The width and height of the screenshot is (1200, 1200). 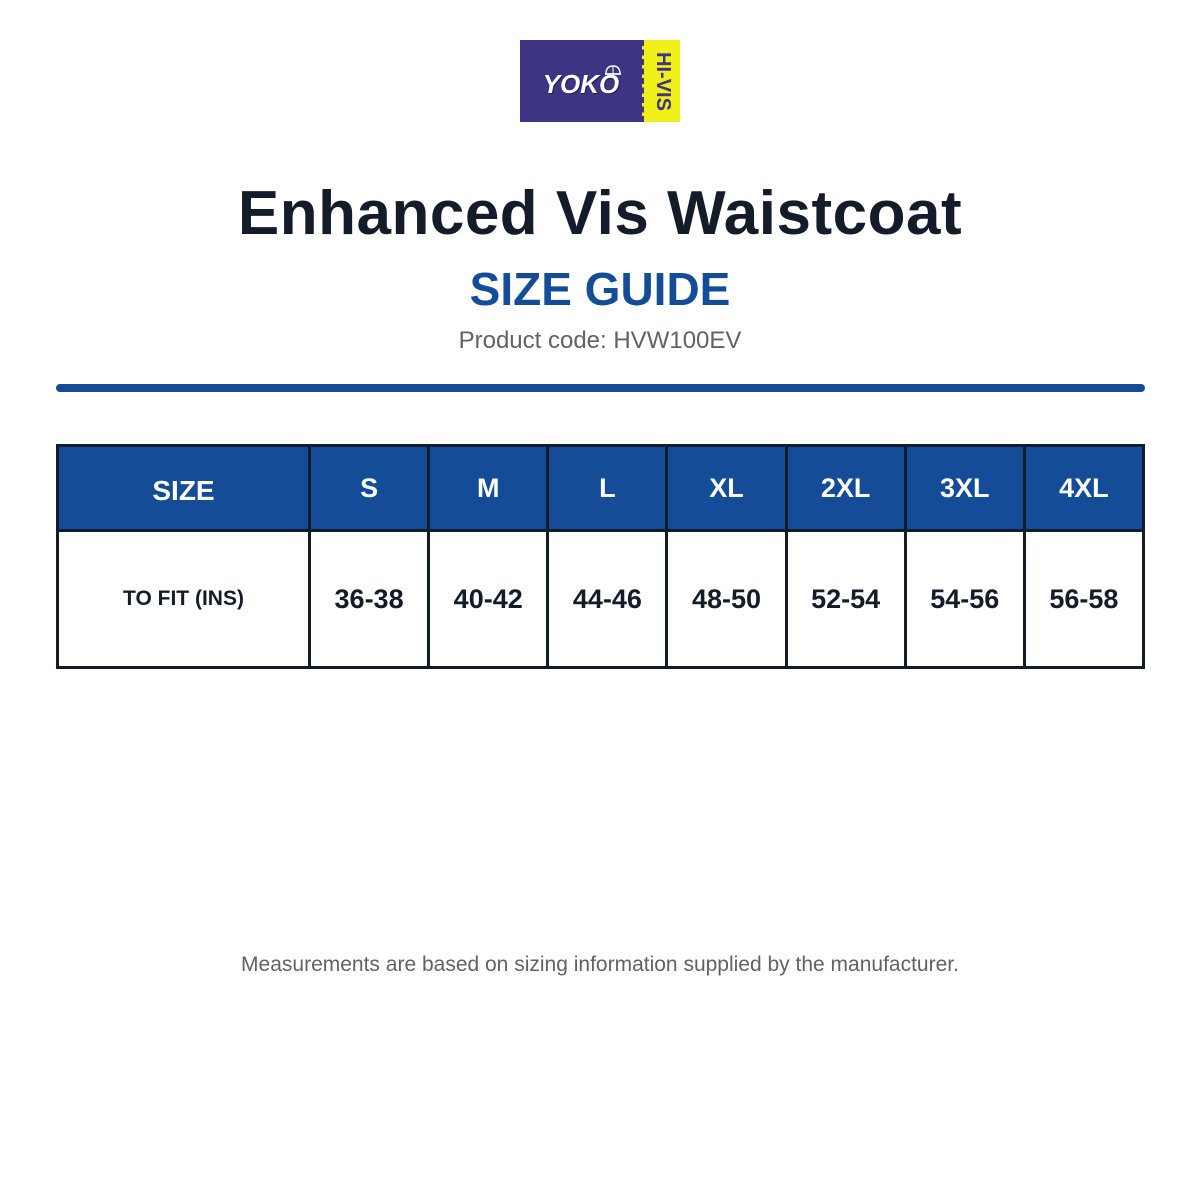 I want to click on logo-wordmark-panel: YOKO, so click(x=581, y=81).